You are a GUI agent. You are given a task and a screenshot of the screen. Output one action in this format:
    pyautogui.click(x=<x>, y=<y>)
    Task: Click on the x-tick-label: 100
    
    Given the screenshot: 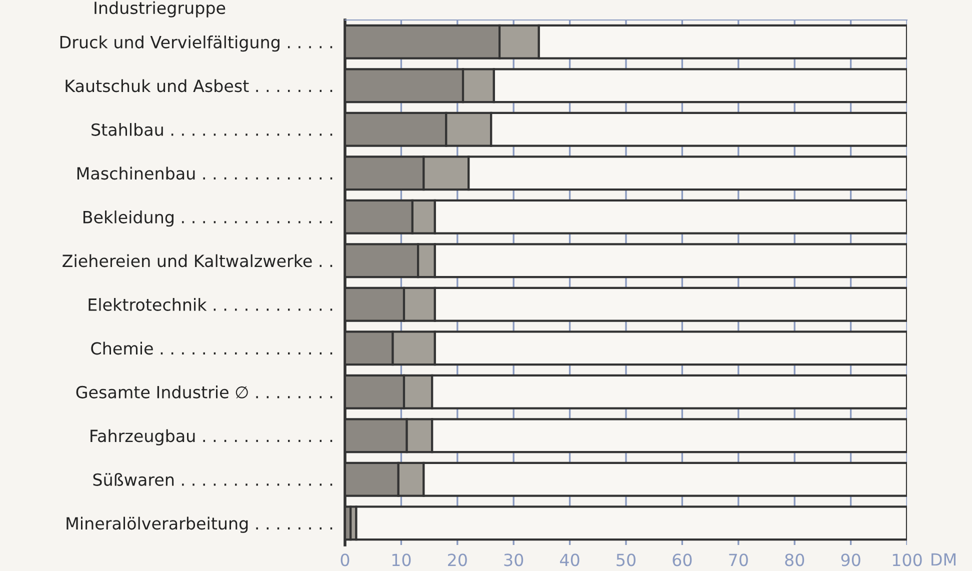 What is the action you would take?
    pyautogui.click(x=907, y=560)
    